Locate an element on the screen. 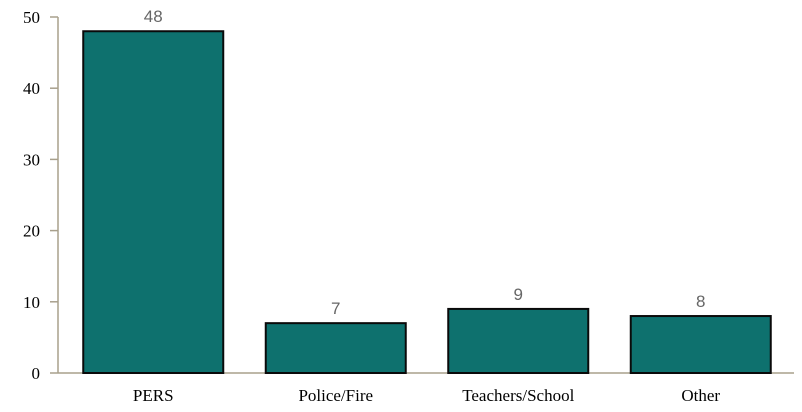 Image resolution: width=802 pixels, height=412 pixels. value-label: 8 is located at coordinates (700, 301).